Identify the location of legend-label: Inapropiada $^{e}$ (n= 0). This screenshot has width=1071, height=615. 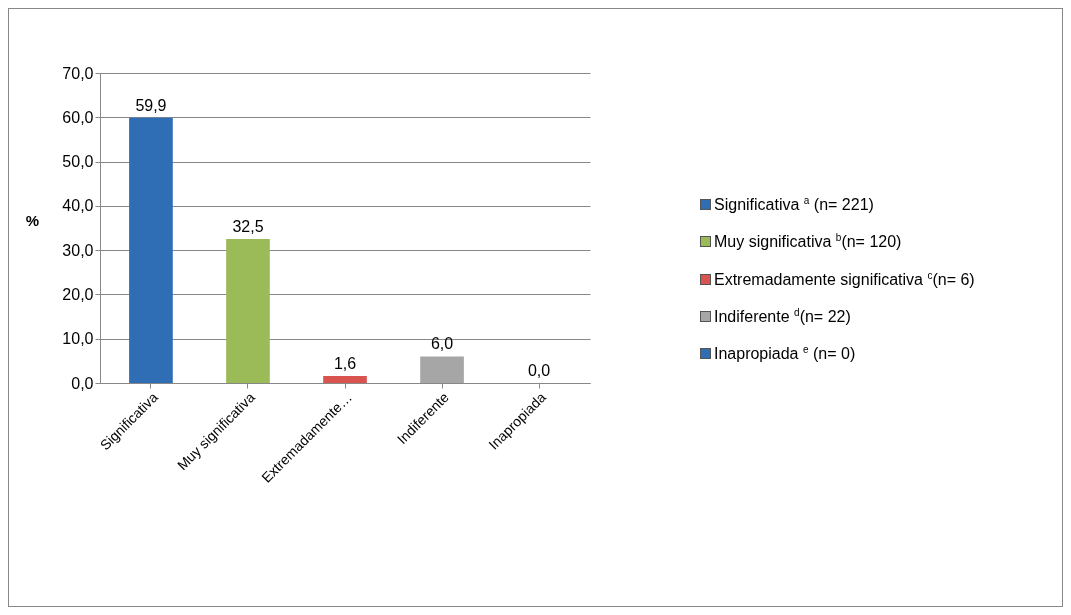
(785, 354).